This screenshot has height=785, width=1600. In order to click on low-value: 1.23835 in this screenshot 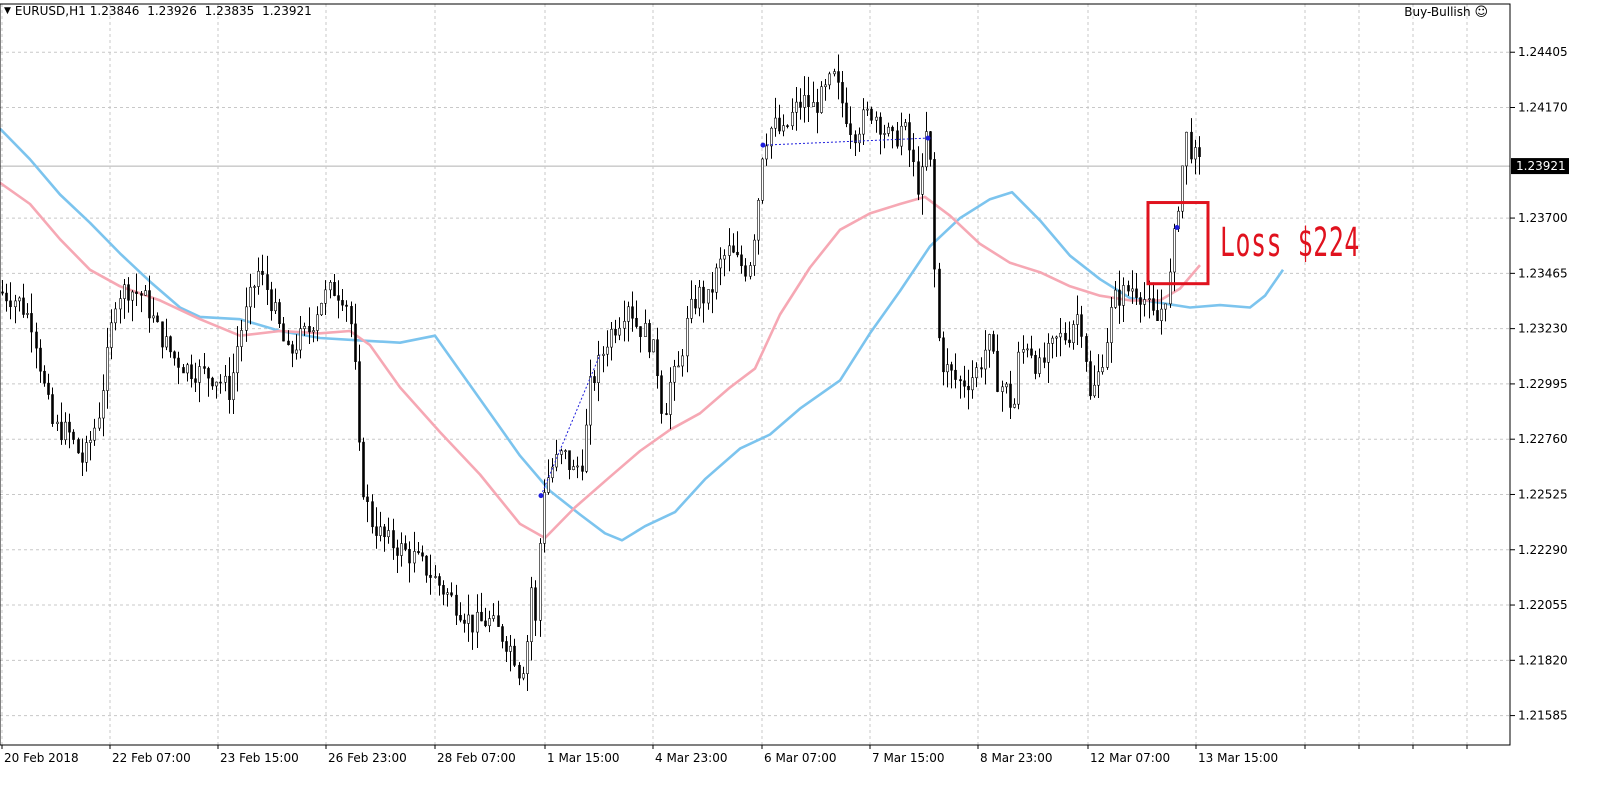, I will do `click(229, 11)`.